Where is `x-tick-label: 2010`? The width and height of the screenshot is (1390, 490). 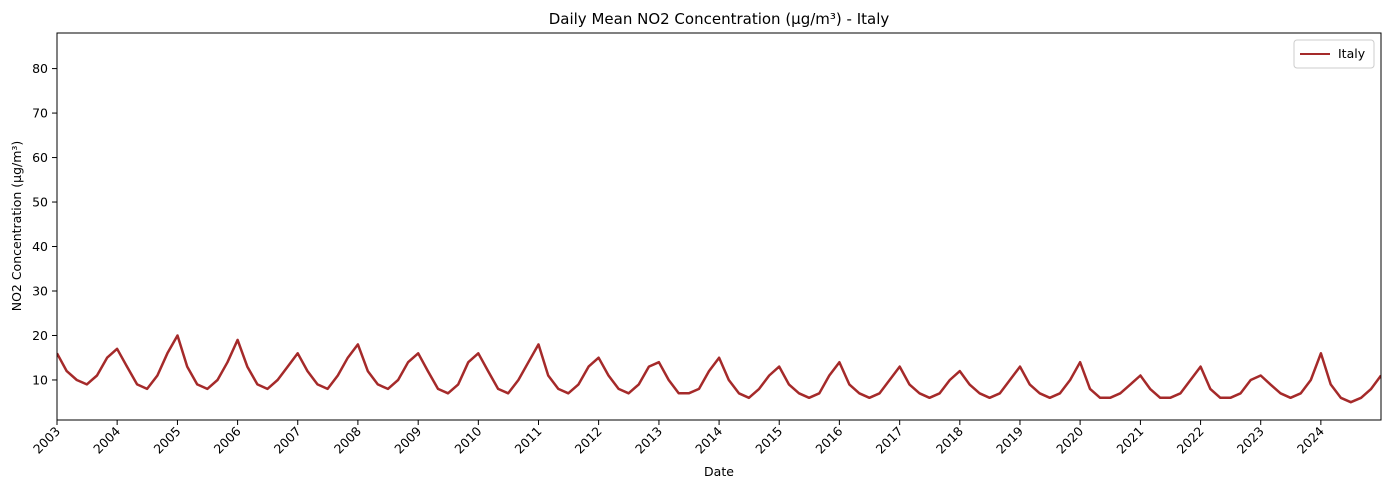
x-tick-label: 2010 is located at coordinates (467, 439).